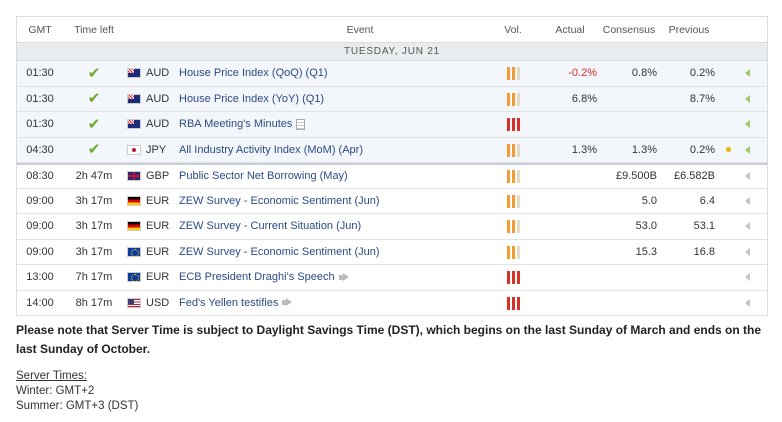 The image size is (782, 422). What do you see at coordinates (702, 73) in the screenshot?
I see `previous-value: 0.2%` at bounding box center [702, 73].